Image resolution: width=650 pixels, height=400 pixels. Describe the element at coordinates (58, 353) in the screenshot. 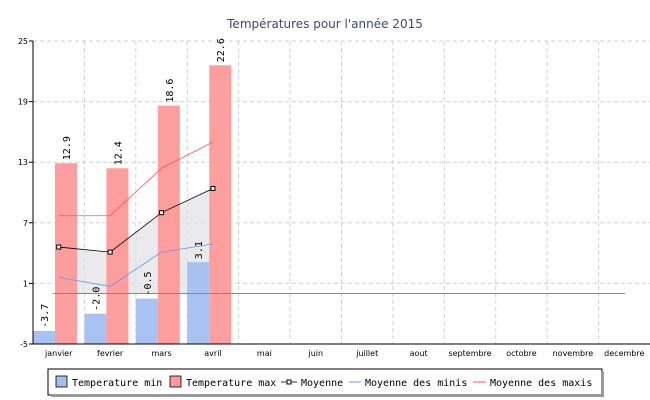

I see `x-tick-label-janvier: janvier` at that location.